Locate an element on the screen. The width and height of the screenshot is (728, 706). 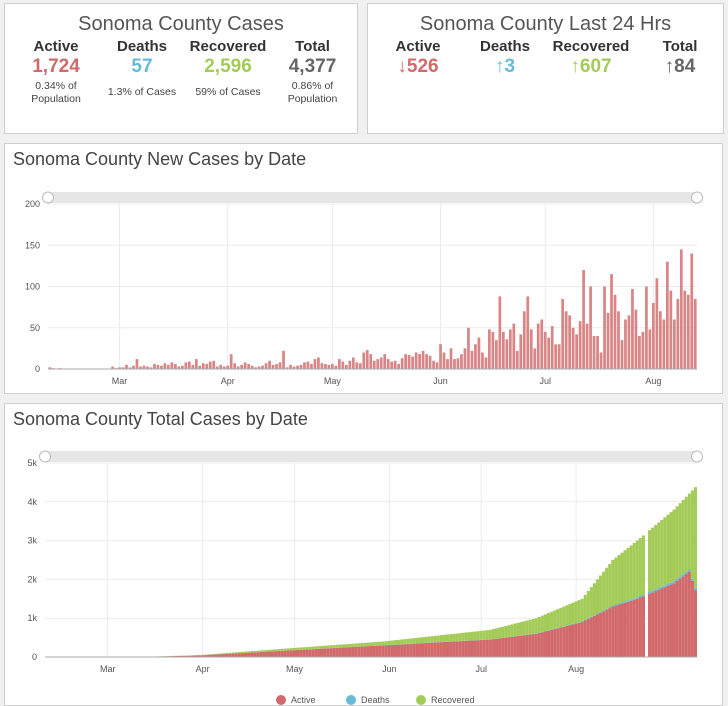
x-tick-label: May is located at coordinates (333, 381).